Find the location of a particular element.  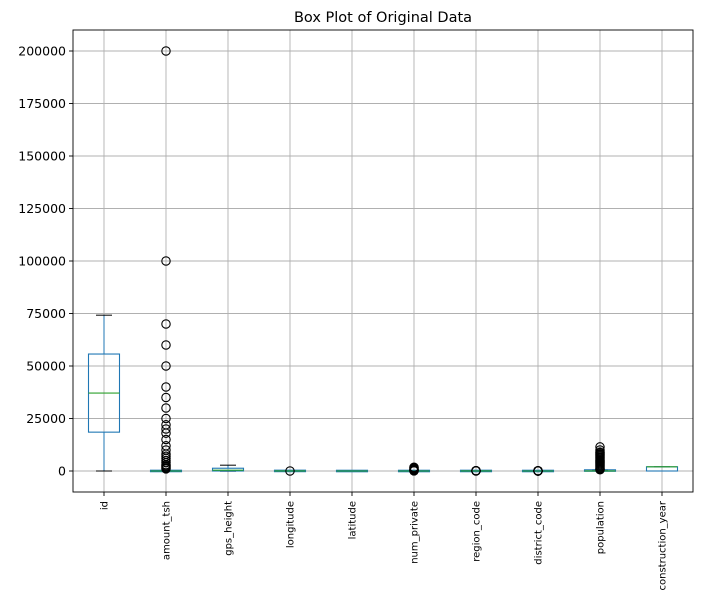

y-tick-label: 25000 is located at coordinates (46, 418).